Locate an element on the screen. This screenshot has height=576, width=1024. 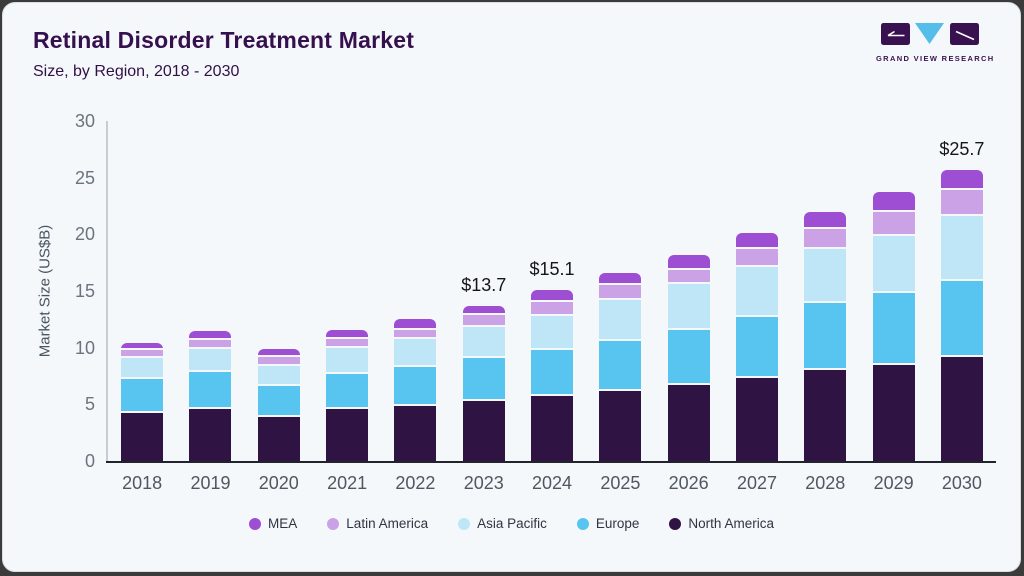
bar-group-2028: 2028 is located at coordinates (825, 307).